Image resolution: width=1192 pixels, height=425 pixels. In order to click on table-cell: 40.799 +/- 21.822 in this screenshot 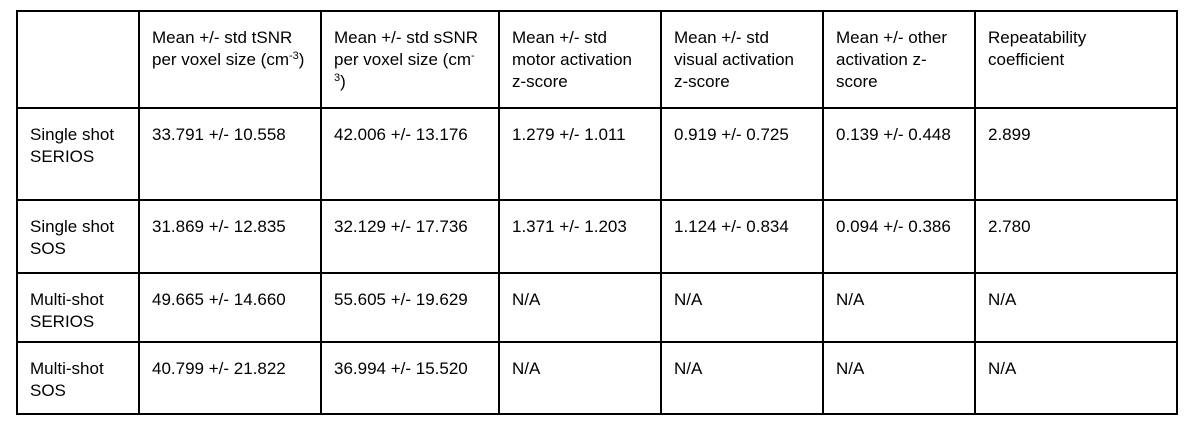, I will do `click(230, 378)`.